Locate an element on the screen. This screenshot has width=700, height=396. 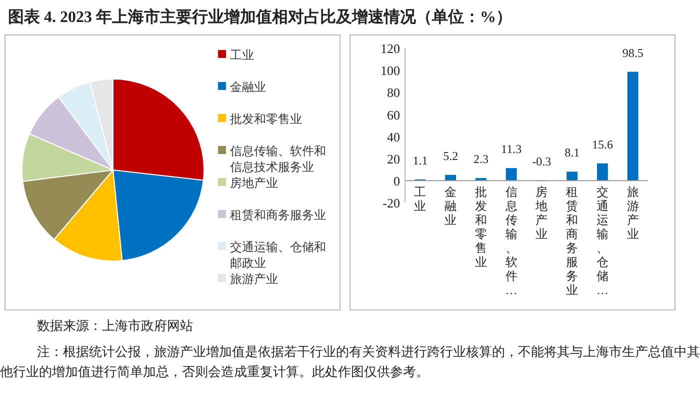
y-tick-label: 60 is located at coordinates (393, 114).